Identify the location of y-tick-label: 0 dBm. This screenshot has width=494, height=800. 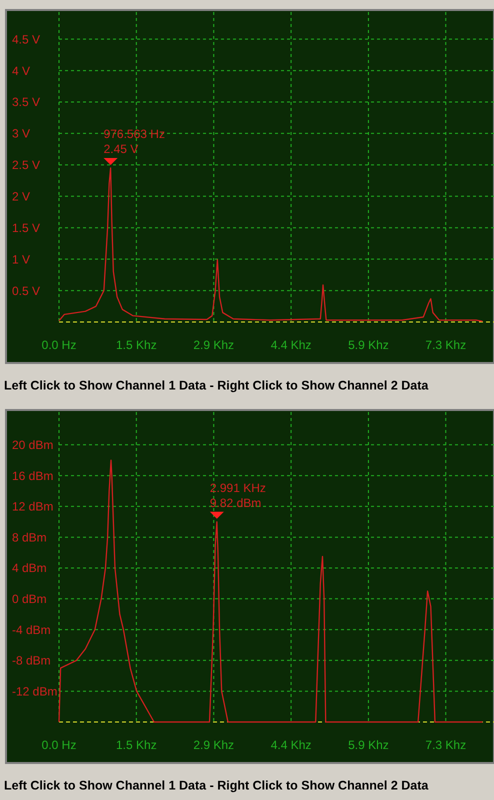
(29, 599).